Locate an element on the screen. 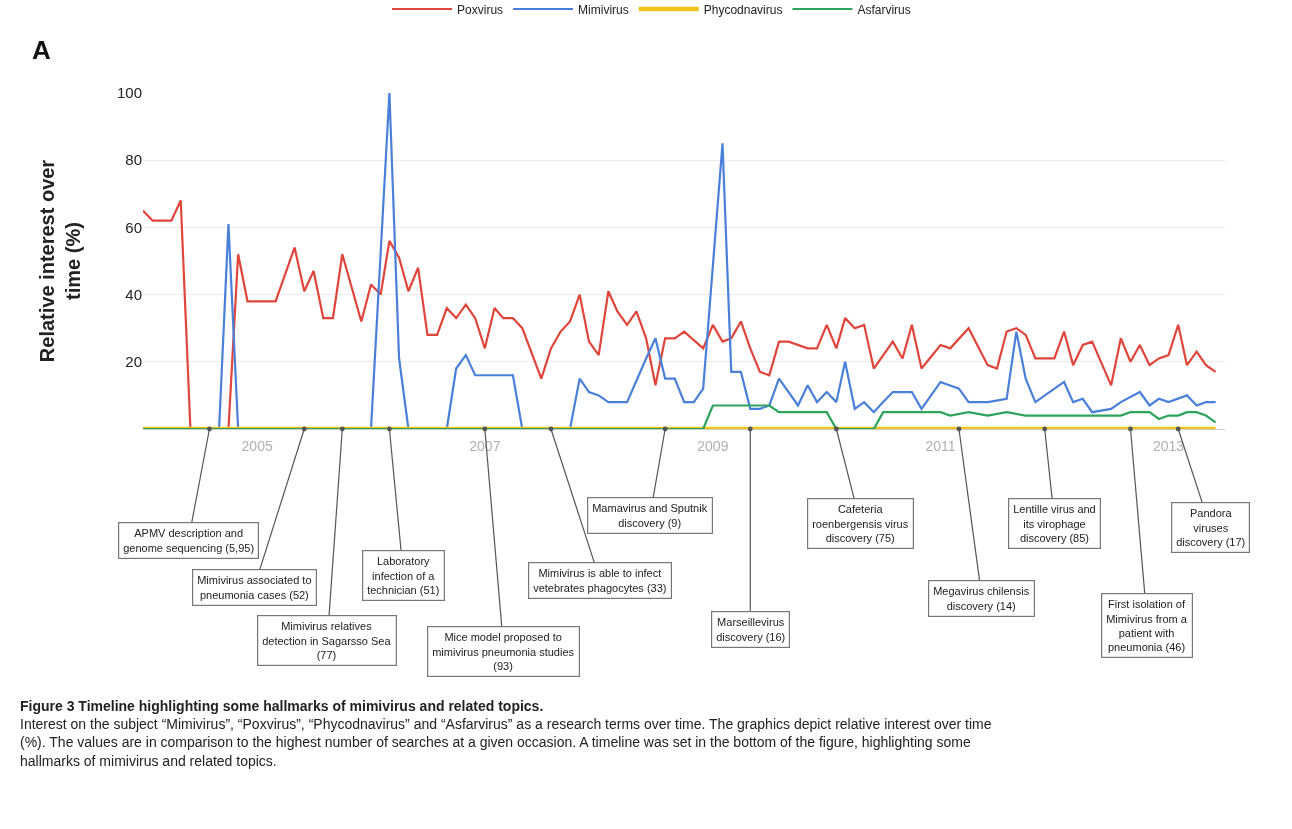  y-tick-label: 60 is located at coordinates (133, 227).